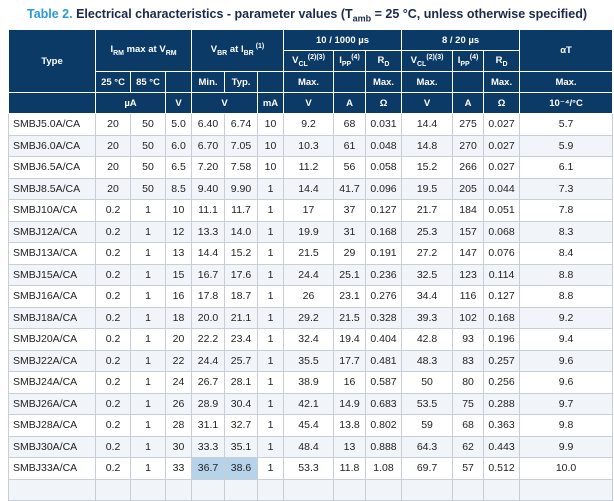 The width and height of the screenshot is (614, 501). I want to click on cell-rd-1: 0.048, so click(384, 145).